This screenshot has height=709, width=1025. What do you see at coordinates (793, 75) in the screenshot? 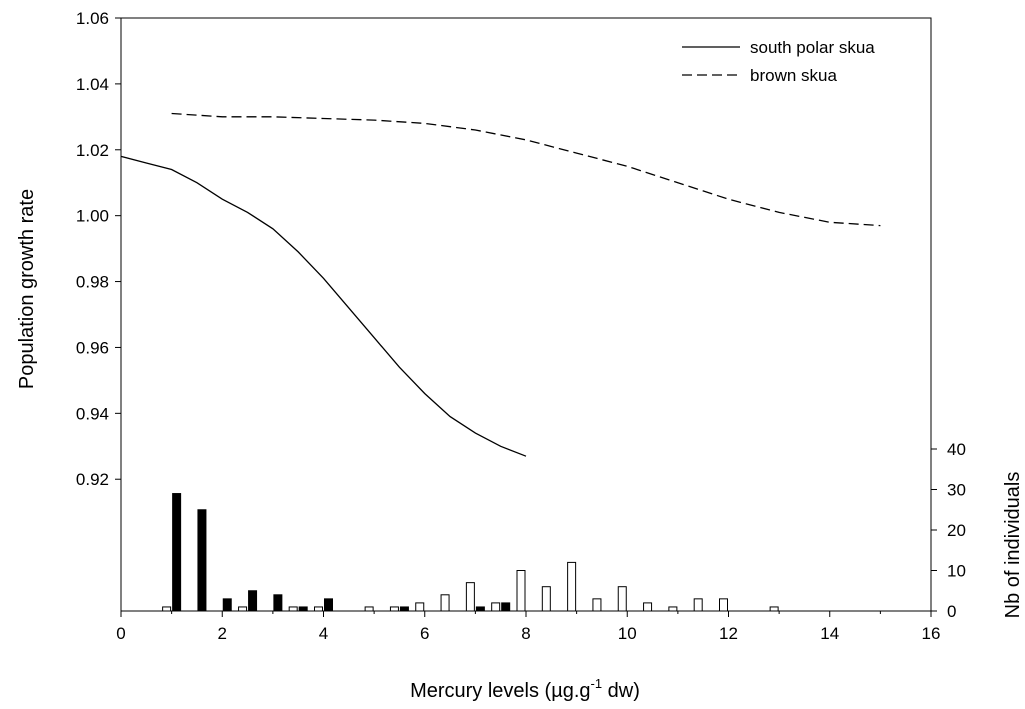
I see `legend-label: brown skua` at bounding box center [793, 75].